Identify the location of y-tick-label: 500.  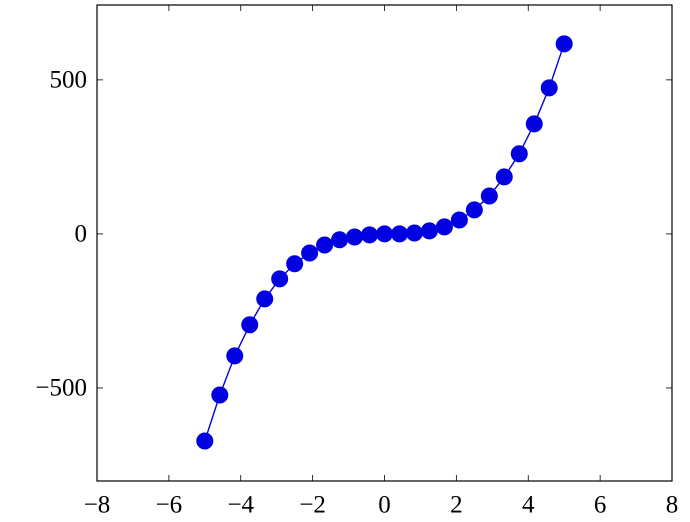
(69, 80).